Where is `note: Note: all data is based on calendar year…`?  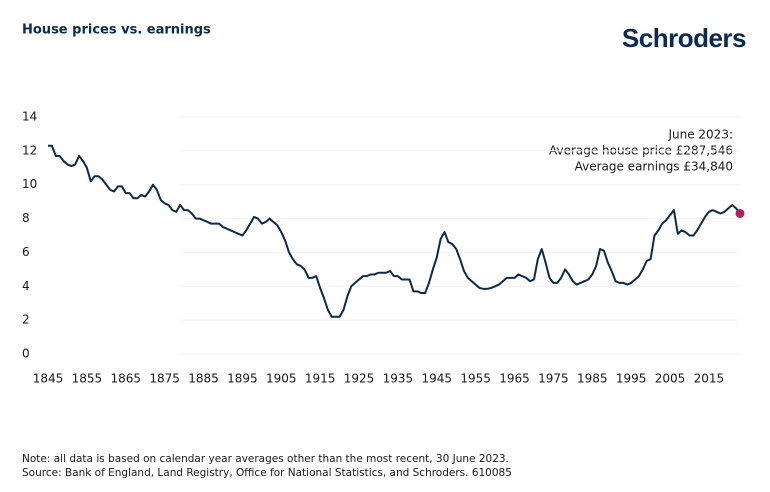
note: Note: all data is based on calendar year… is located at coordinates (265, 459).